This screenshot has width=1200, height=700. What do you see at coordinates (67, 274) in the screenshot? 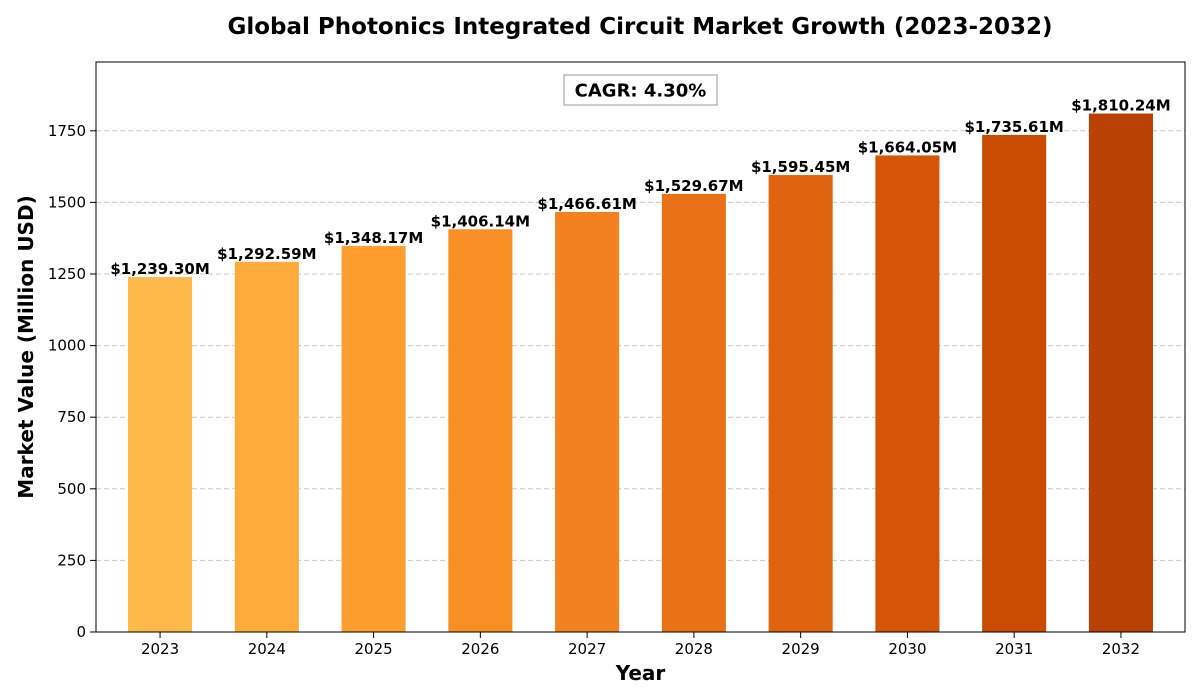
I see `y-tick-label: 1250` at bounding box center [67, 274].